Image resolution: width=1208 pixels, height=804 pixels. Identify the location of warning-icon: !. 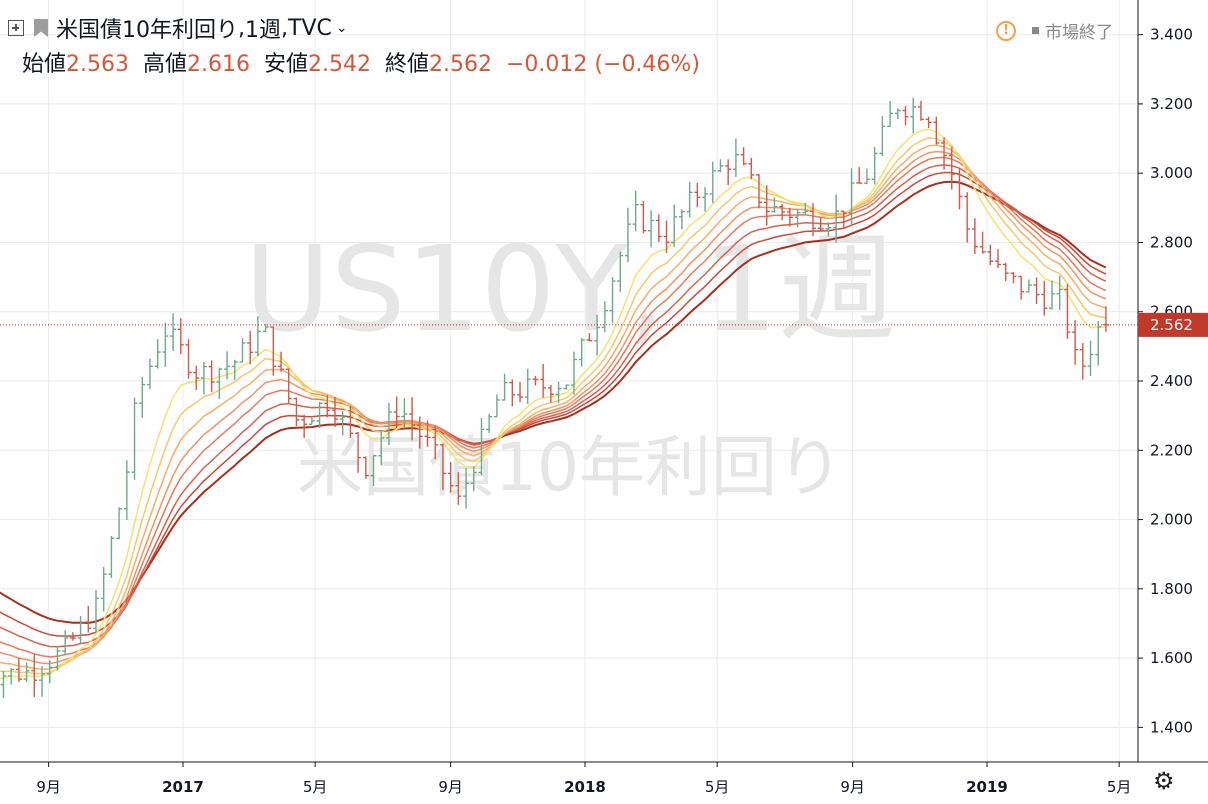
(1006, 30).